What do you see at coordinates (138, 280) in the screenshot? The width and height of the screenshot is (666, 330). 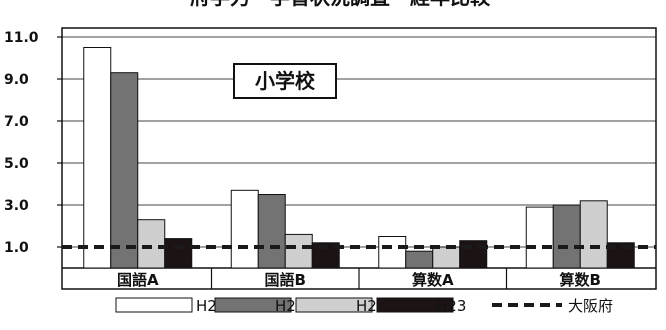 I see `x-tick-label: 国語A` at bounding box center [138, 280].